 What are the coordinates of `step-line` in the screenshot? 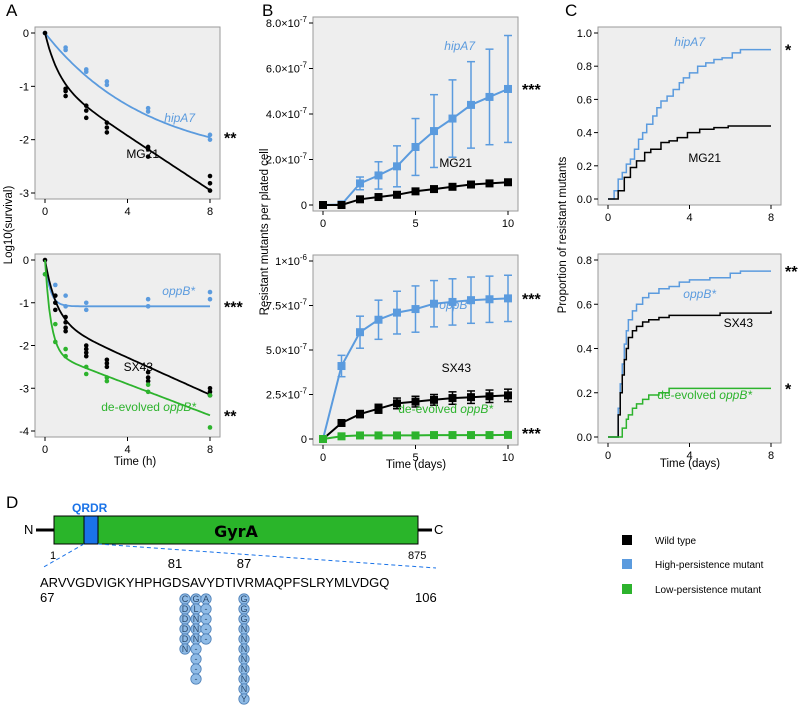 It's located at (689, 412).